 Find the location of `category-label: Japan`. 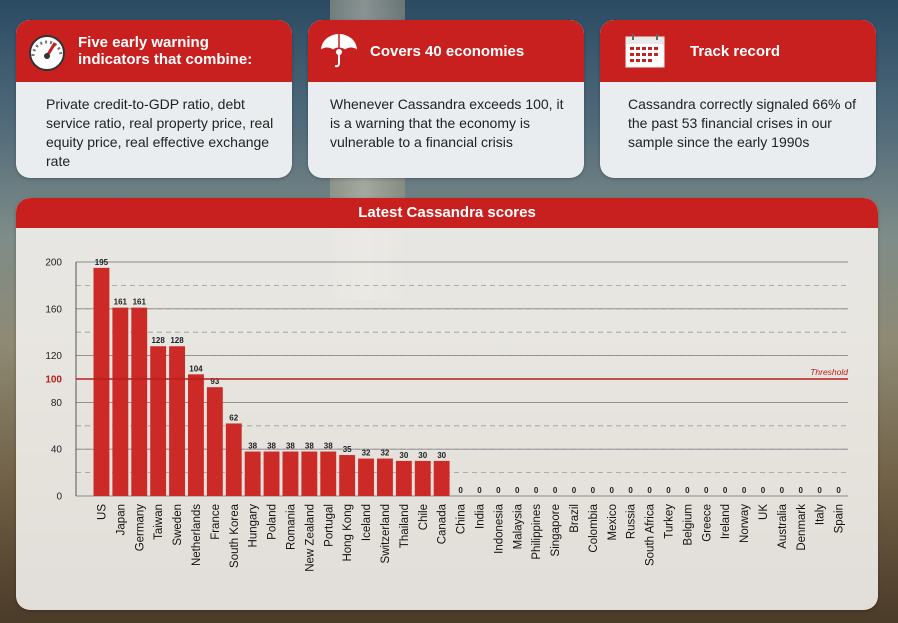

category-label: Japan is located at coordinates (121, 519).